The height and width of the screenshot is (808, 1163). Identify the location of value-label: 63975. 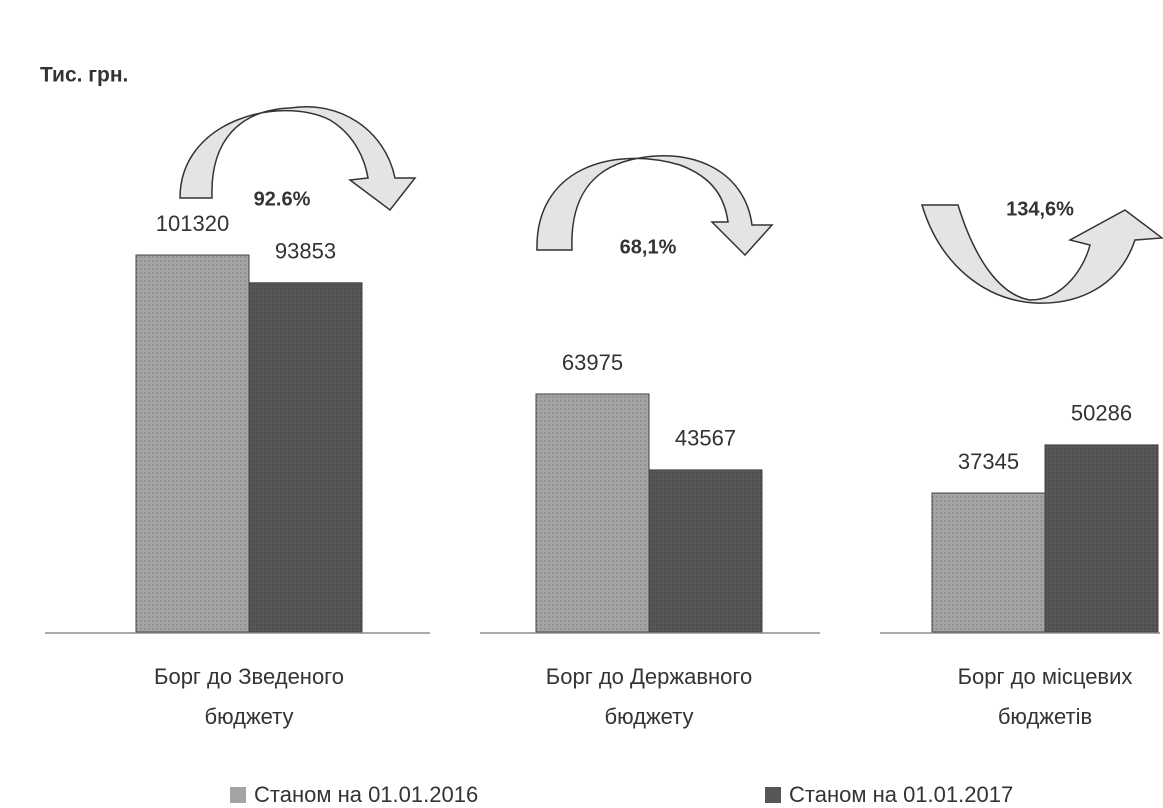
(592, 362).